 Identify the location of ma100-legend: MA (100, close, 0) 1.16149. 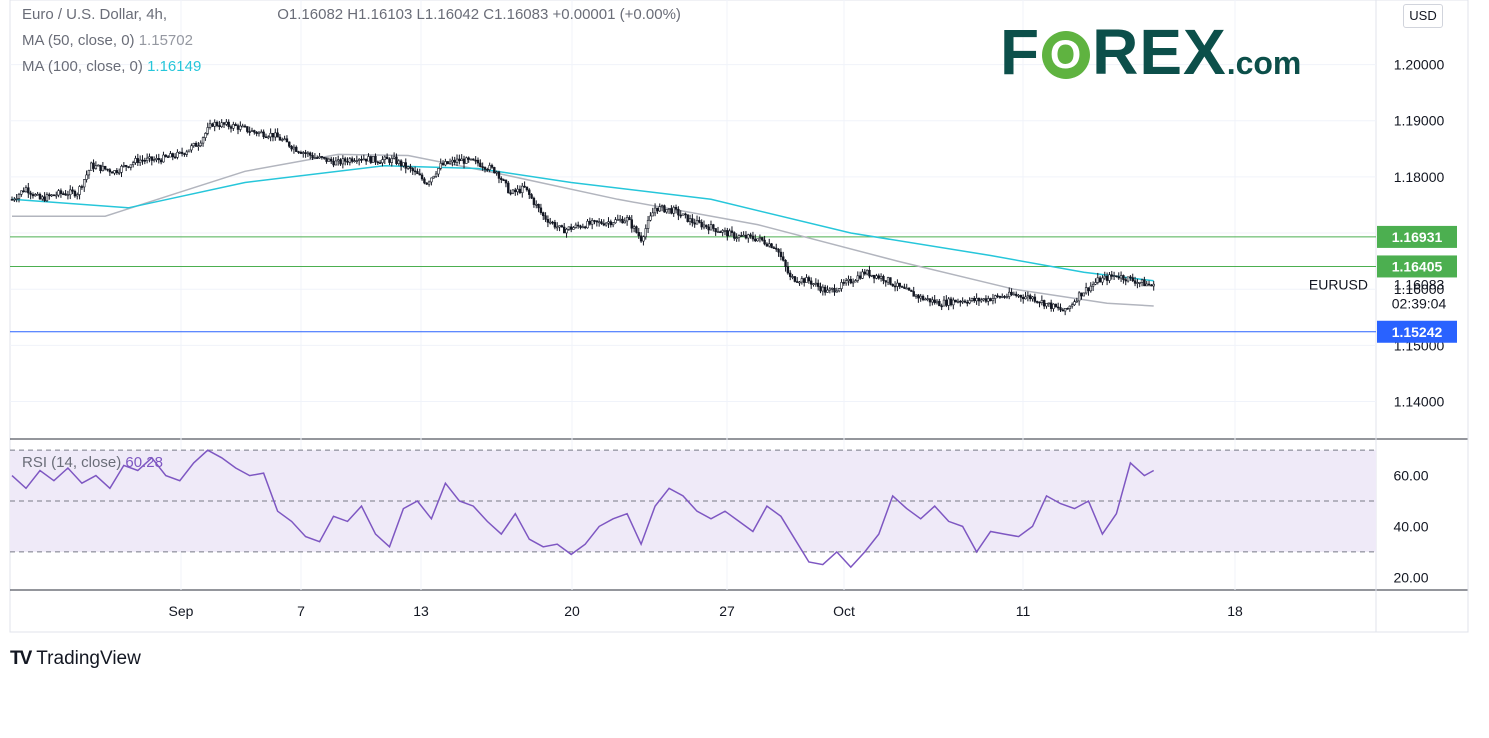
(111, 66).